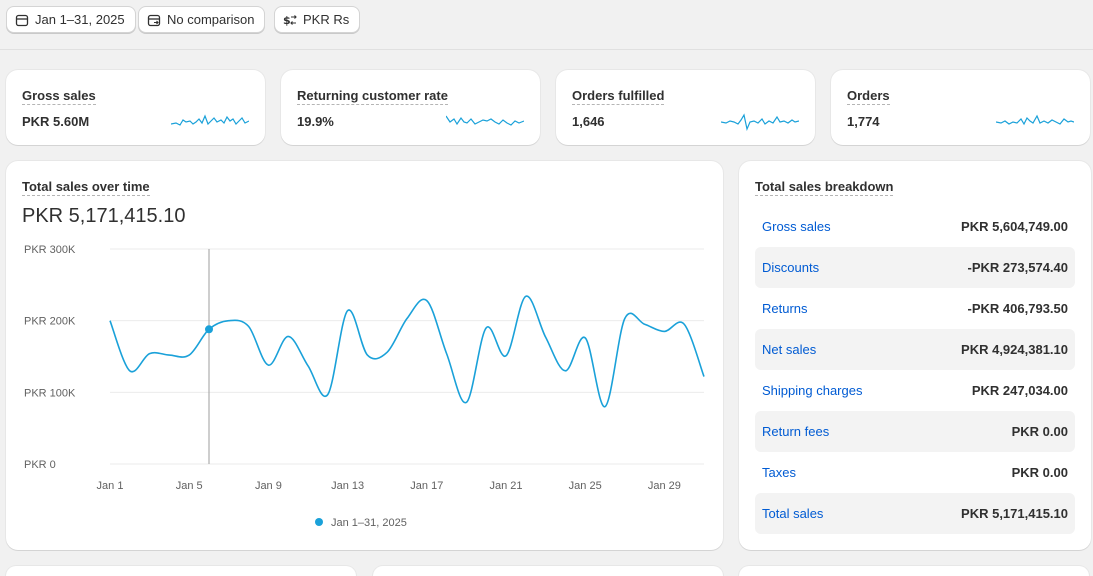  What do you see at coordinates (915, 513) in the screenshot?
I see `breakdown-row-total-sales: Total sales PKR 5,171,415.10` at bounding box center [915, 513].